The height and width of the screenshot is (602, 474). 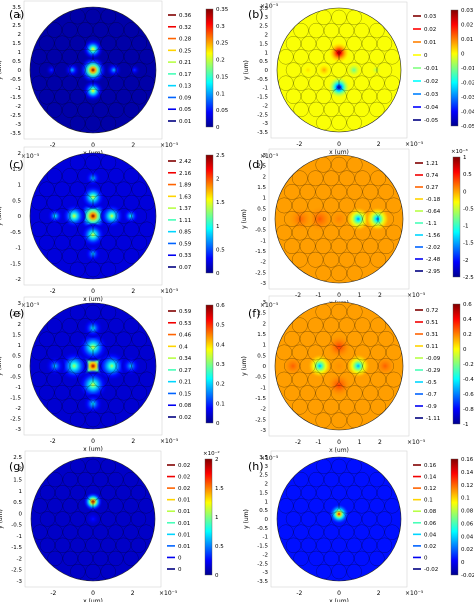 What do you see at coordinates (20, 582) in the screenshot?
I see `y-tick-label: -3` at bounding box center [20, 582].